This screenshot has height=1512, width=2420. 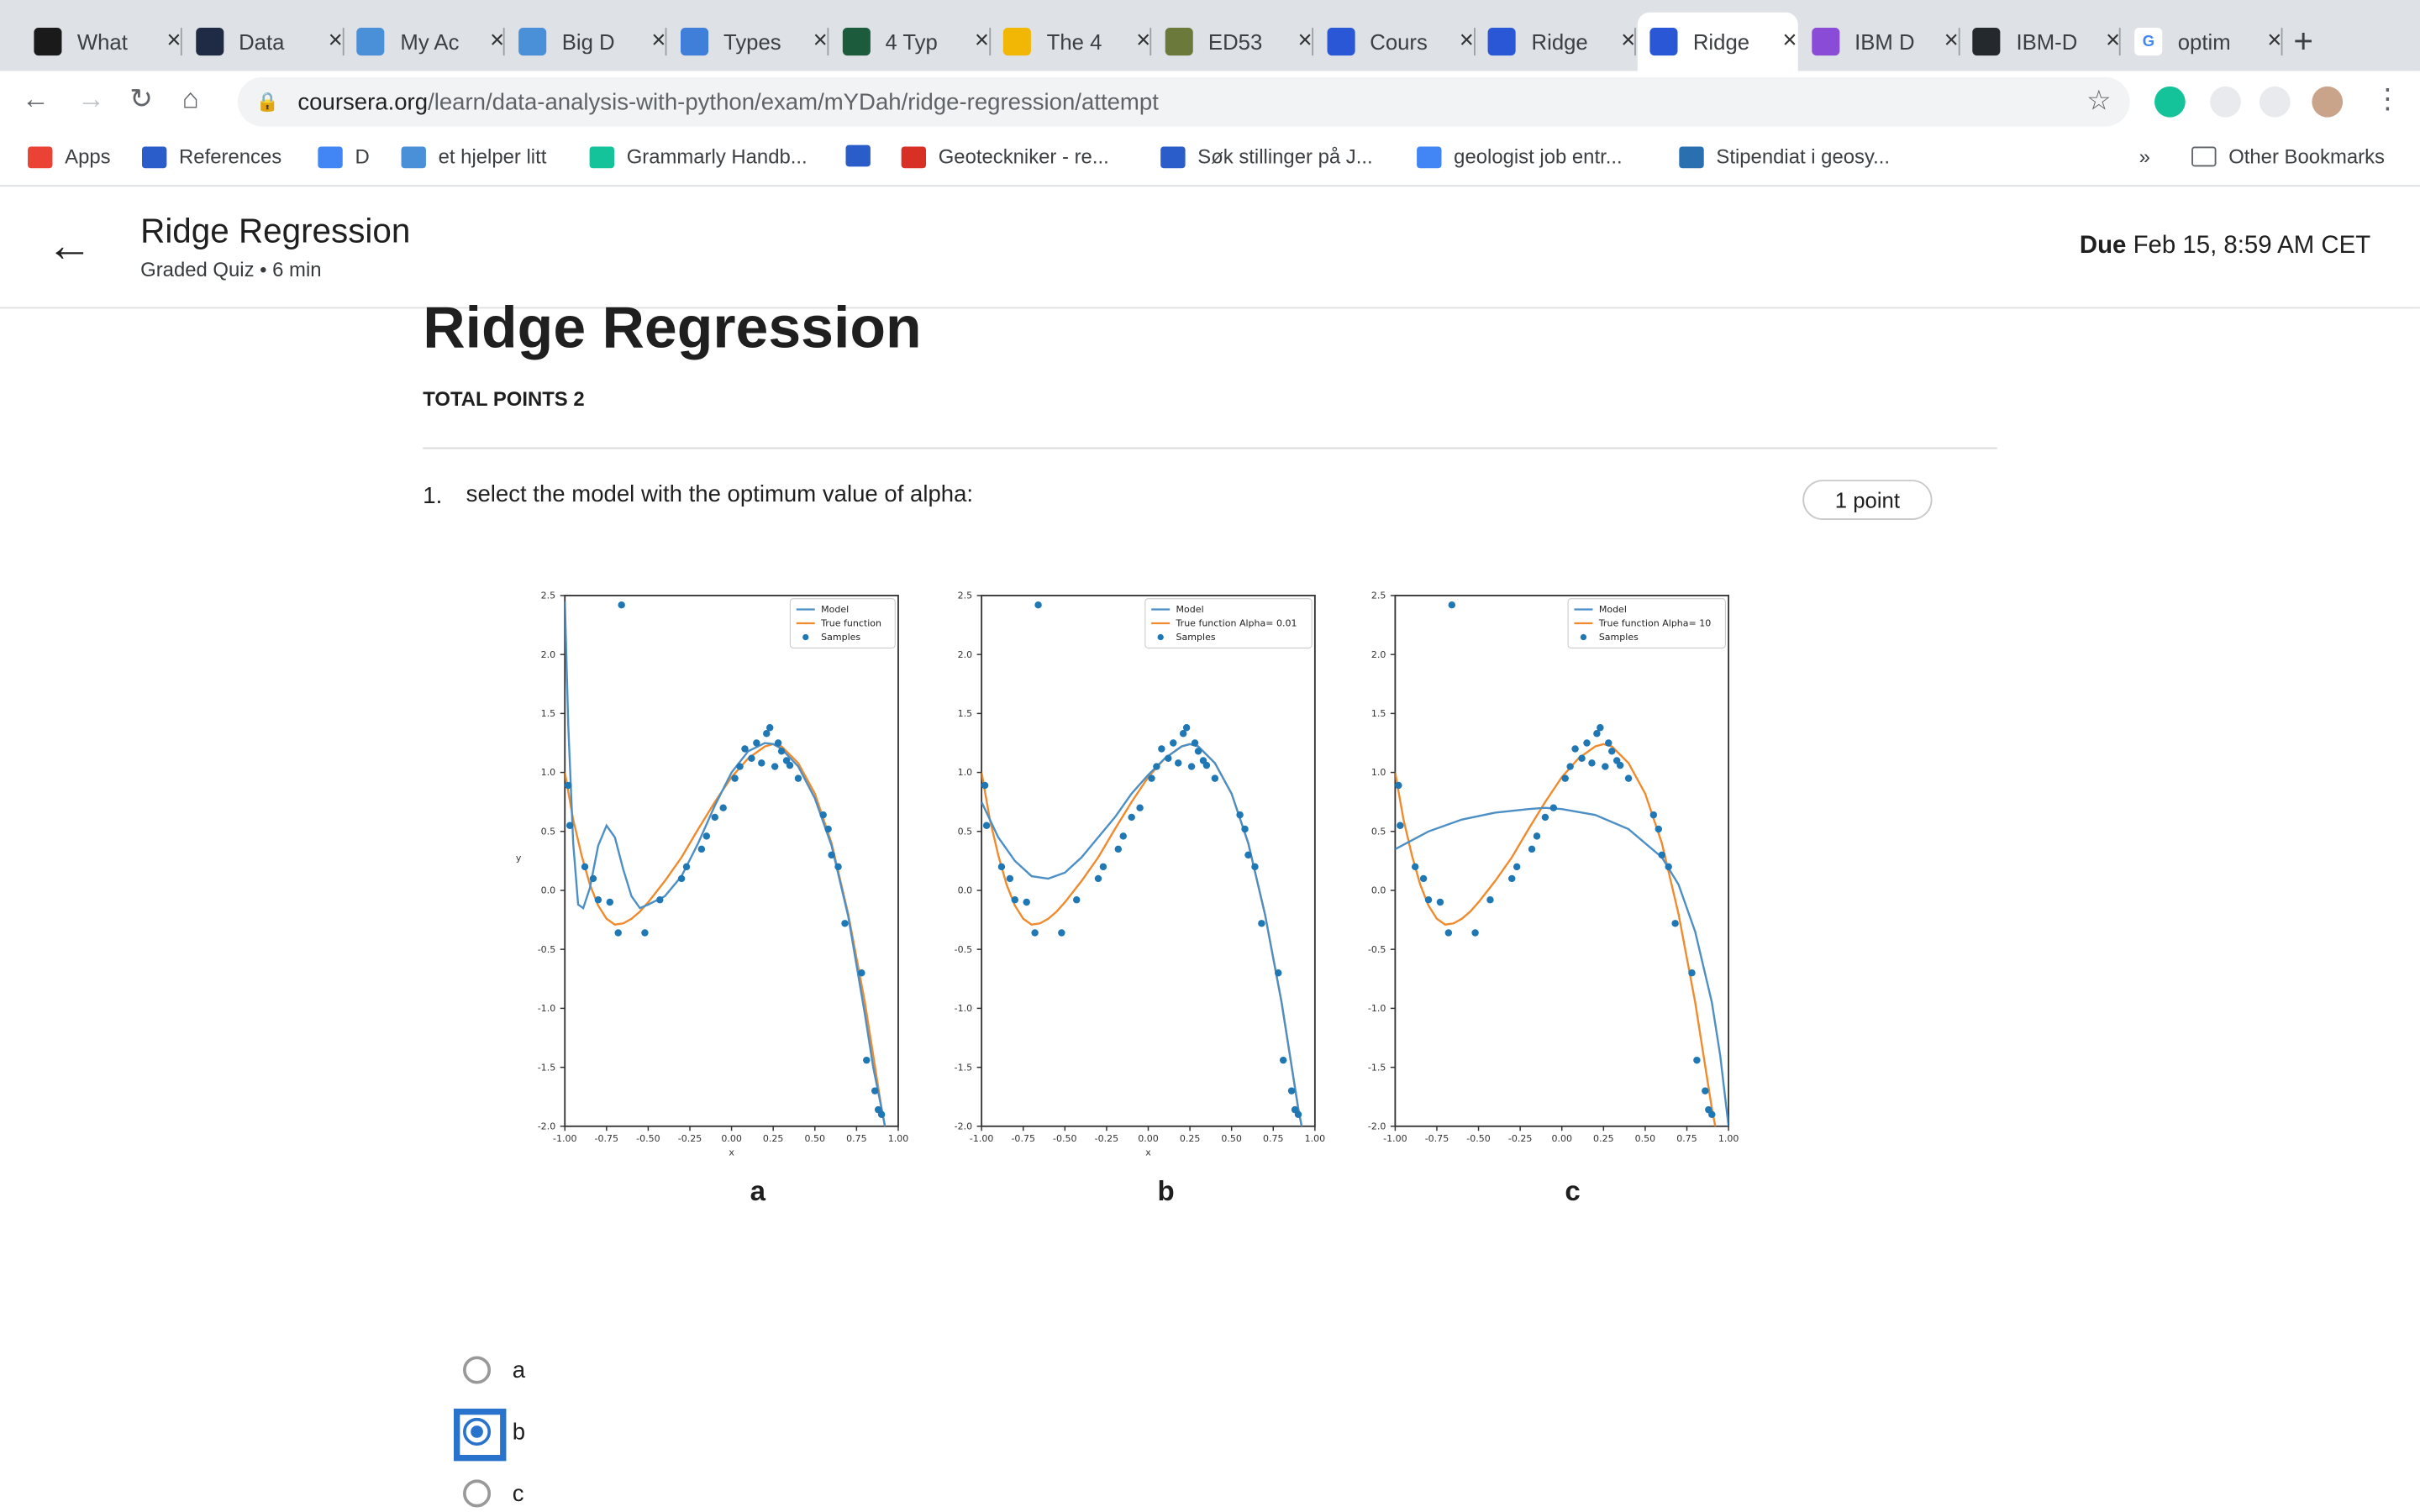 I want to click on y-tick-label: -1.5, so click(x=1377, y=1067).